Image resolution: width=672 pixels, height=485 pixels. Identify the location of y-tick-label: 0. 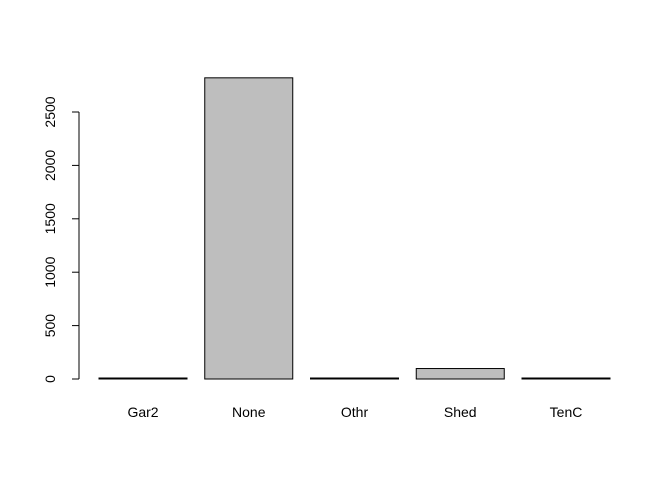
(50, 379).